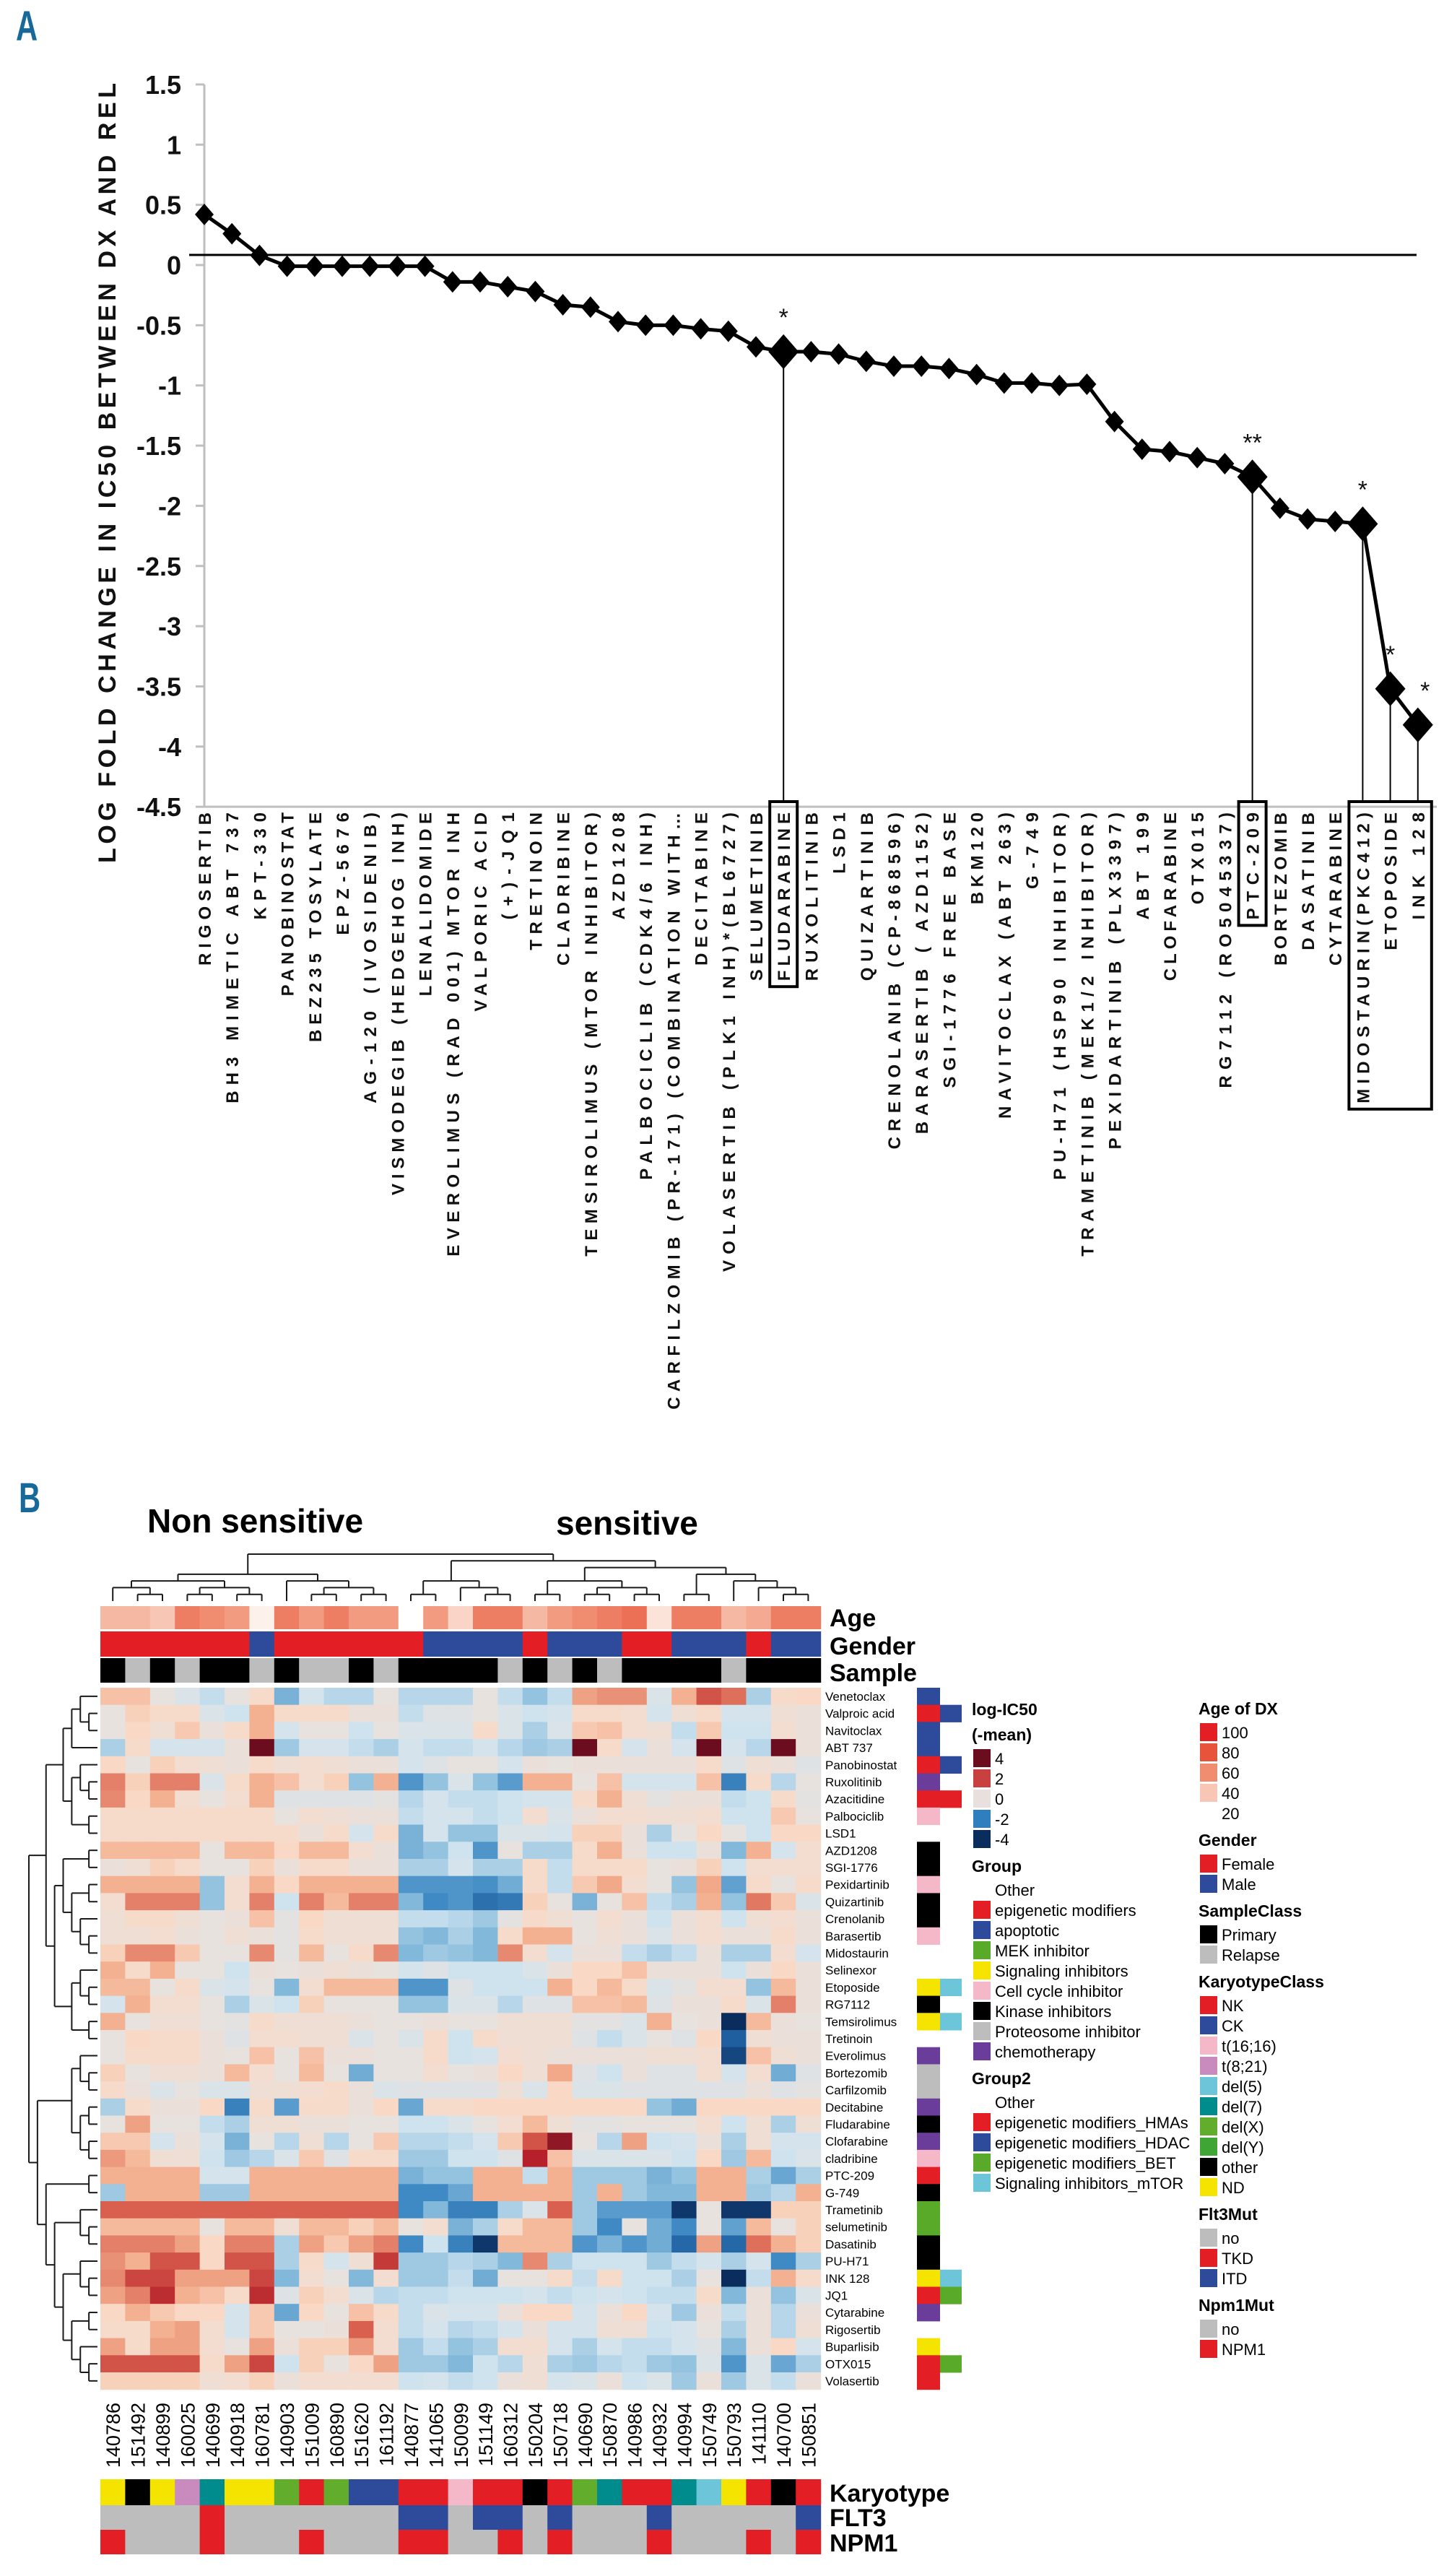 This screenshot has height=2576, width=1444. What do you see at coordinates (646, 325) in the screenshot?
I see `data-point` at bounding box center [646, 325].